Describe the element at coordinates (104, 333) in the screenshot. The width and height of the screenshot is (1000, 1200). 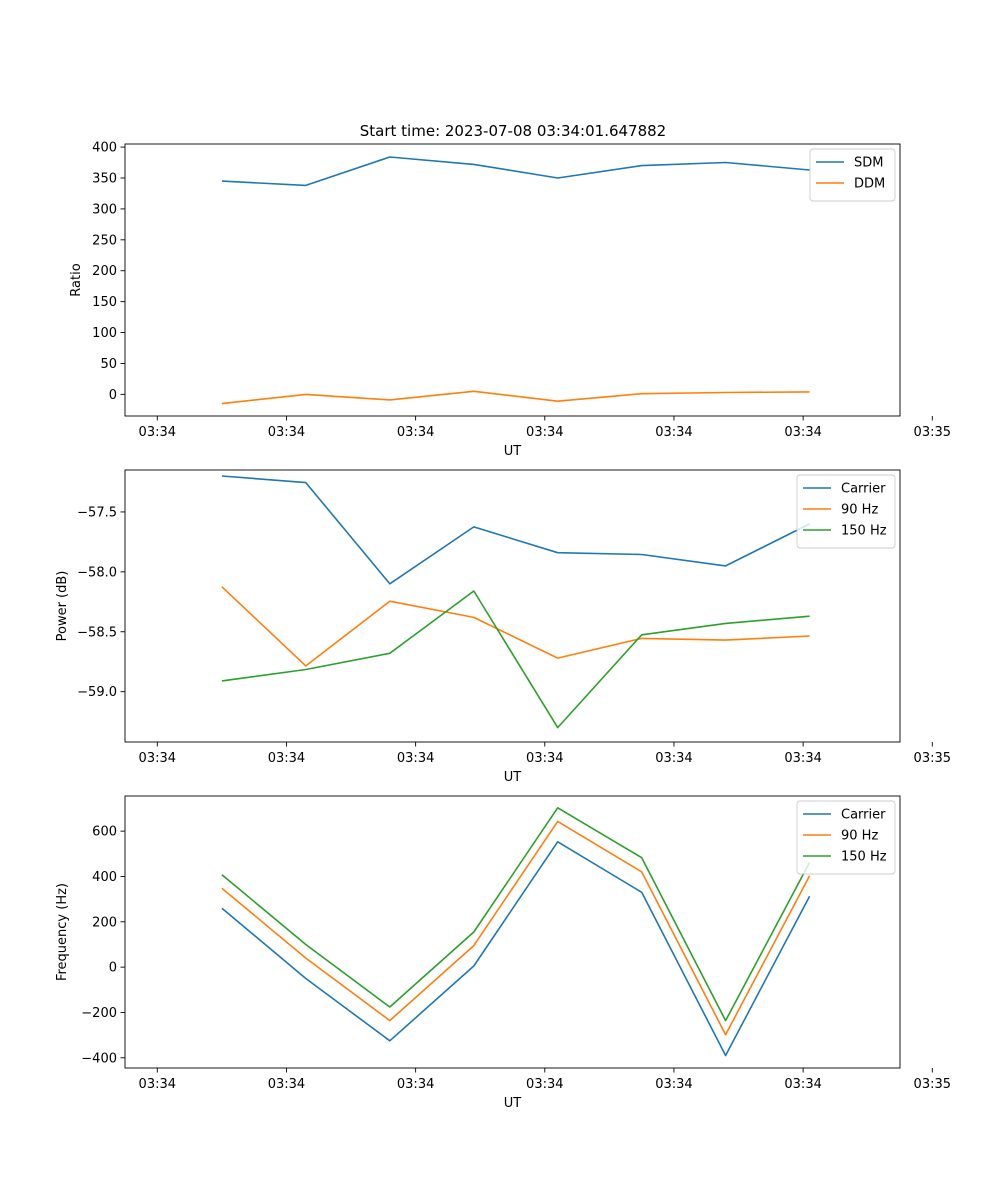
I see `y-tick-label: 100` at that location.